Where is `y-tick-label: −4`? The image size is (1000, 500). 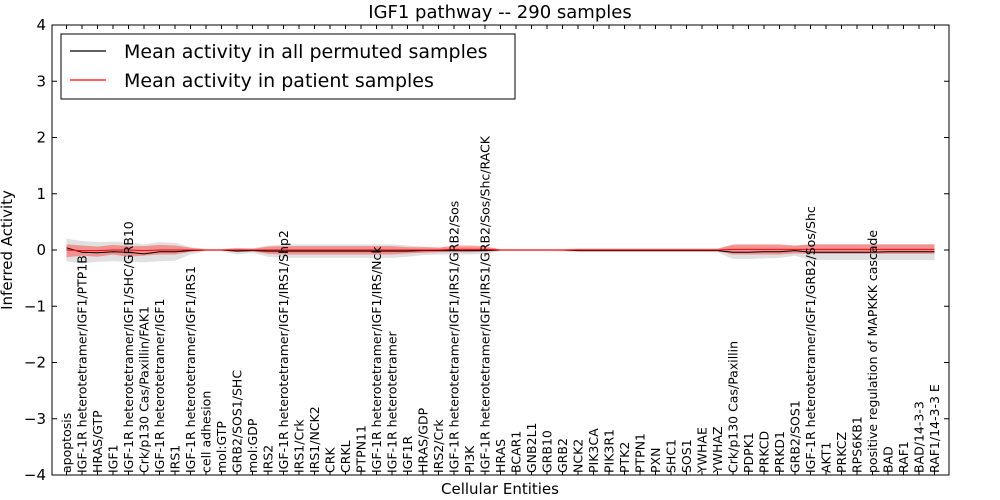
y-tick-label: −4 is located at coordinates (35, 475).